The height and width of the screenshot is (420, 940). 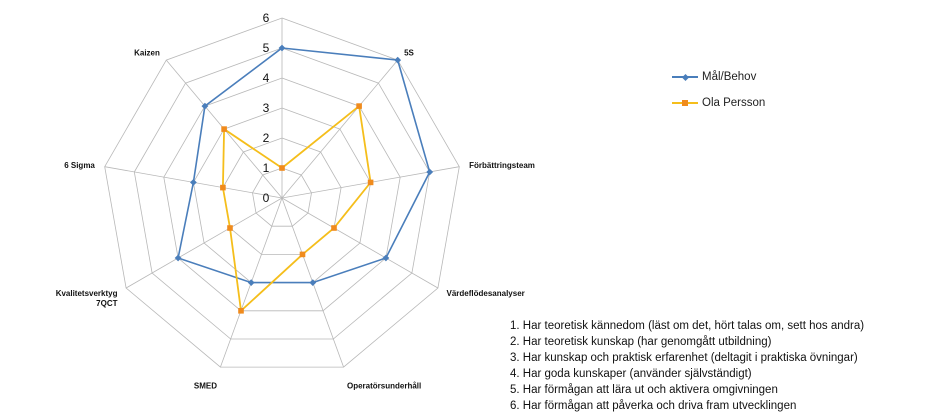 I want to click on axis-label-line: Kvalitetsverktyg, so click(x=87, y=293).